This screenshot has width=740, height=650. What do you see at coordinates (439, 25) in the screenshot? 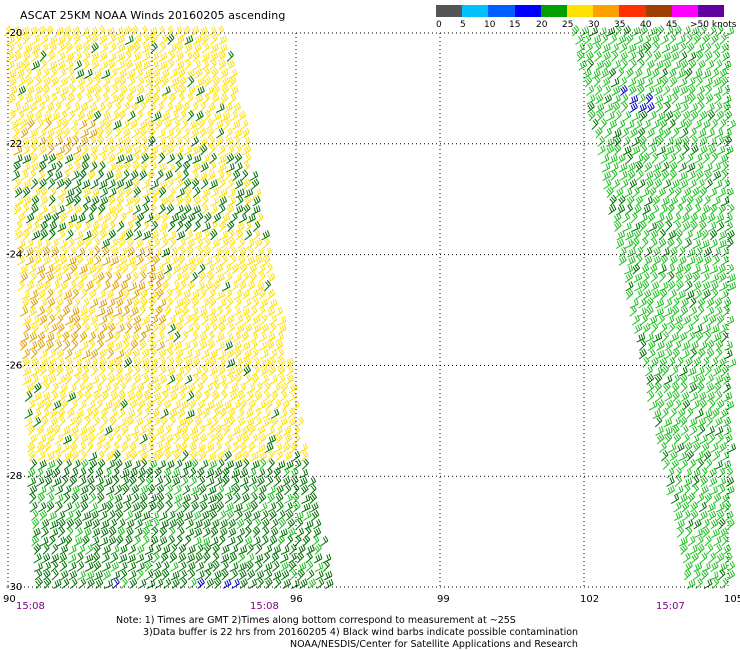
I see `legend-label: 0` at bounding box center [439, 25].